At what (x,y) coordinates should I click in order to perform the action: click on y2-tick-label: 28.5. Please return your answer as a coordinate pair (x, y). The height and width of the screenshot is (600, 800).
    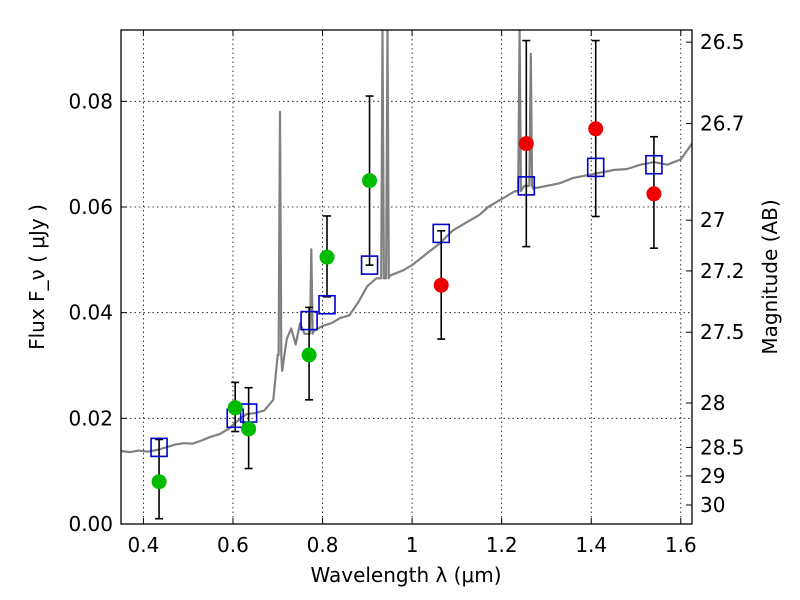
    Looking at the image, I should click on (722, 447).